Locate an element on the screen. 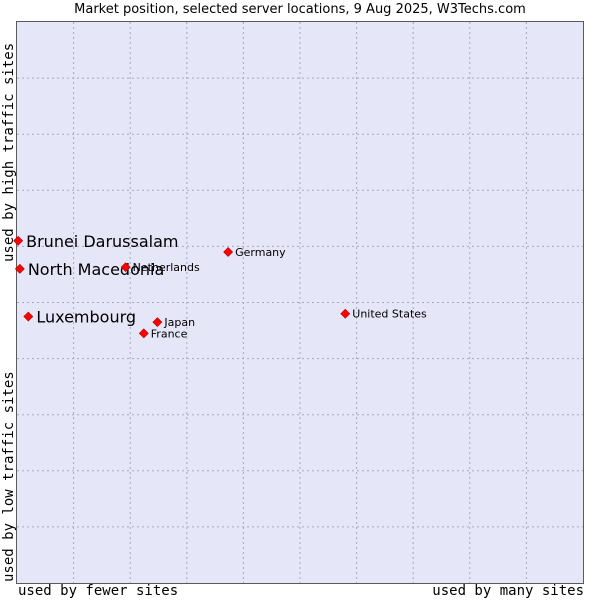 Image resolution: width=600 pixels, height=600 pixels. data-point-north-macedonia: North Macedonia is located at coordinates (89, 269).